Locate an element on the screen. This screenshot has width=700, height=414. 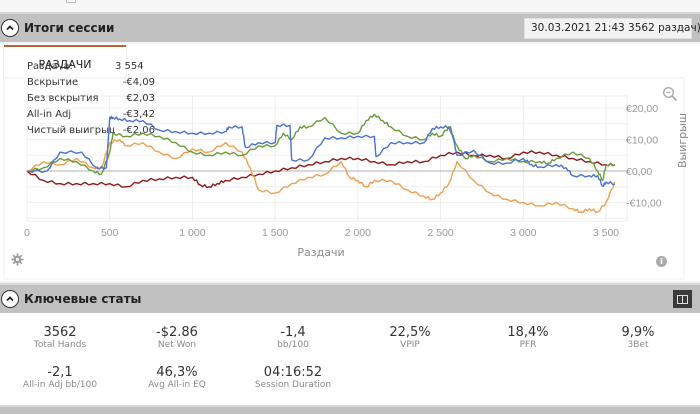
tooltip-row-label: Чистый выигрыш is located at coordinates (71, 130).